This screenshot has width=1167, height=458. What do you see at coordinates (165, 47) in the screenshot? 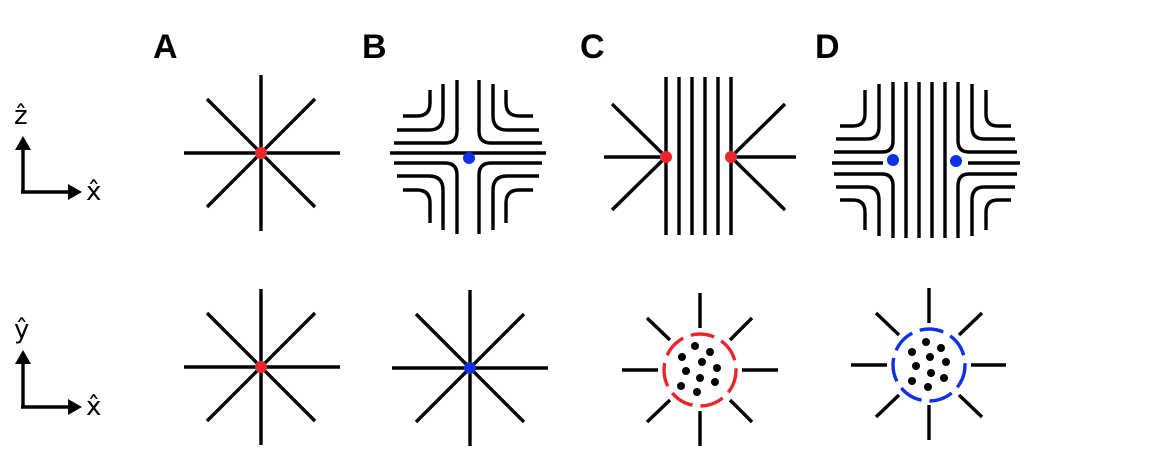
I see `panel-label-a: A` at bounding box center [165, 47].